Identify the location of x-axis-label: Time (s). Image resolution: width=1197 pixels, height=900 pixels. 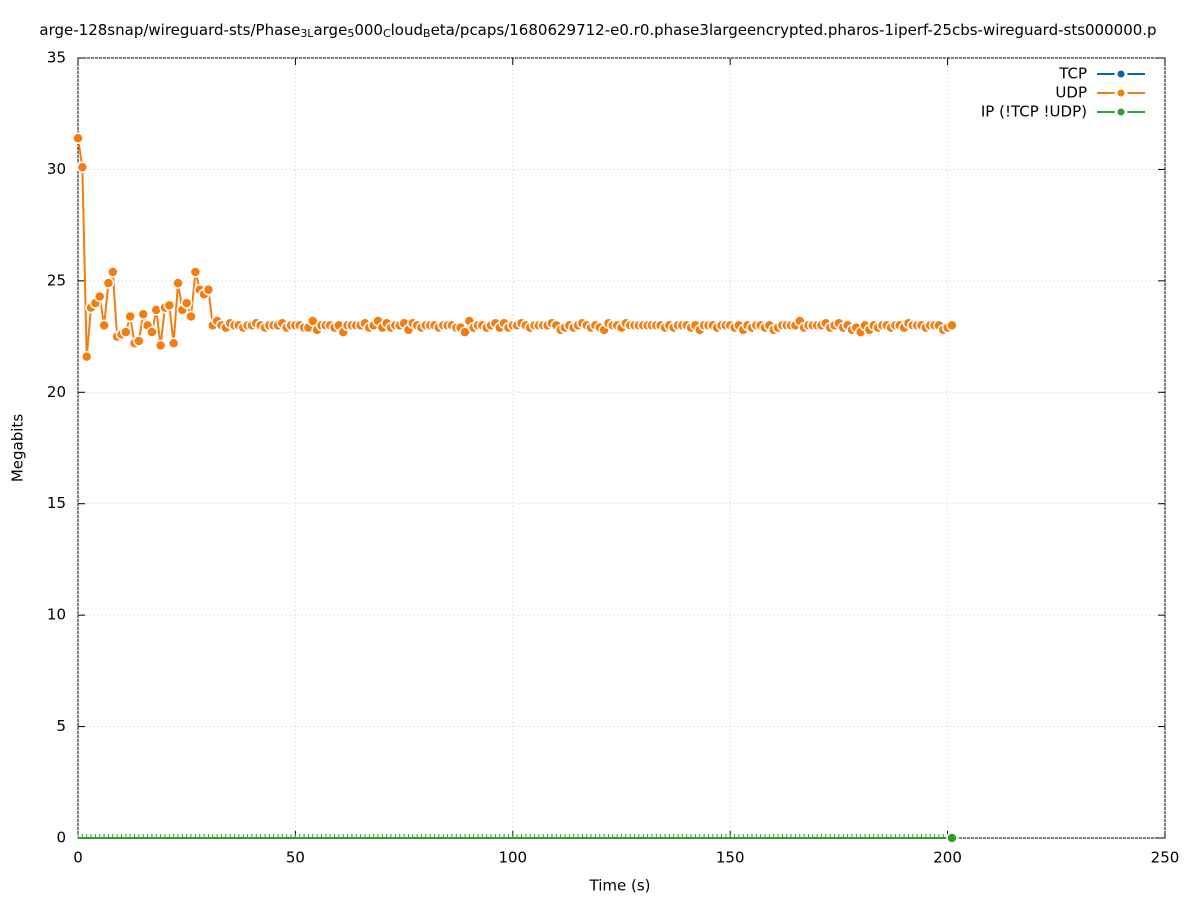
(620, 886).